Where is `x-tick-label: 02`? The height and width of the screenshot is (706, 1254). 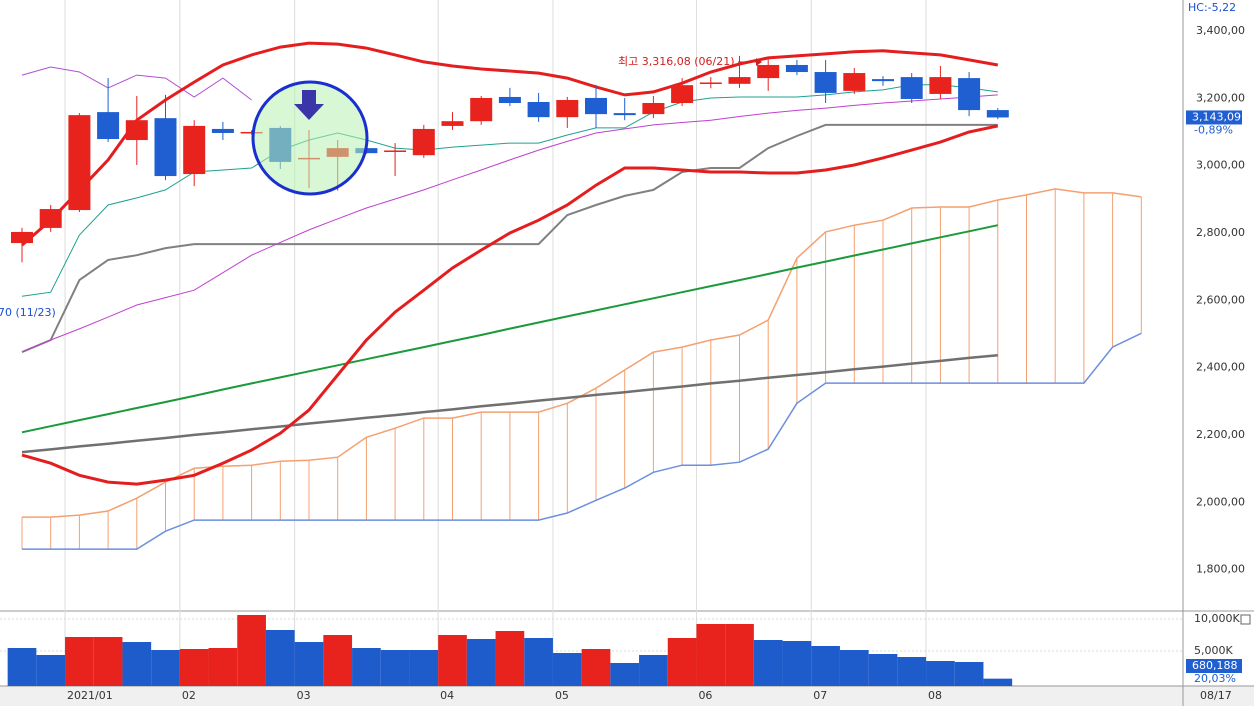
x-tick-label: 02 is located at coordinates (189, 695).